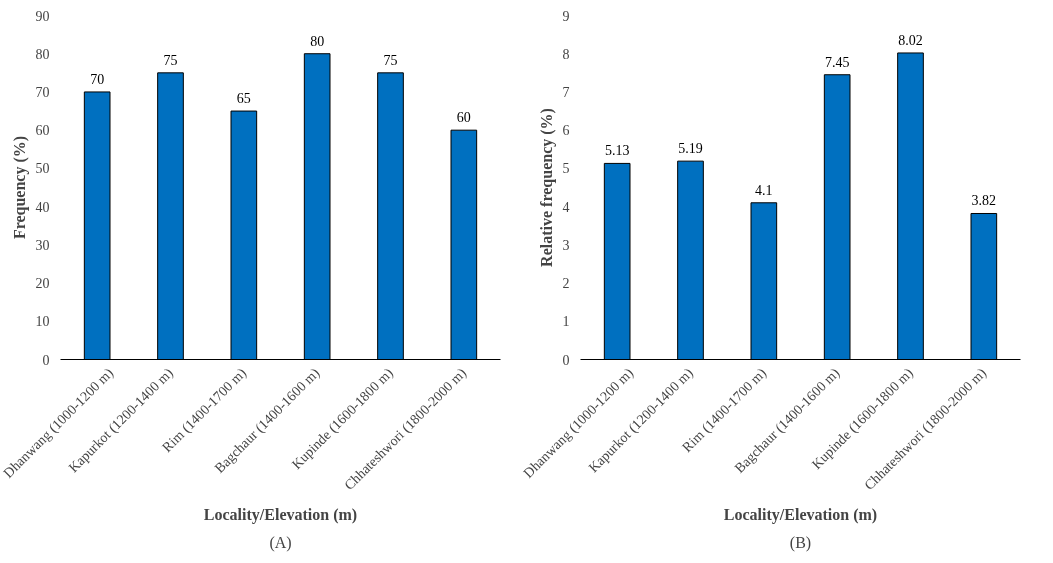  I want to click on y-tick-label: 30, so click(42, 245).